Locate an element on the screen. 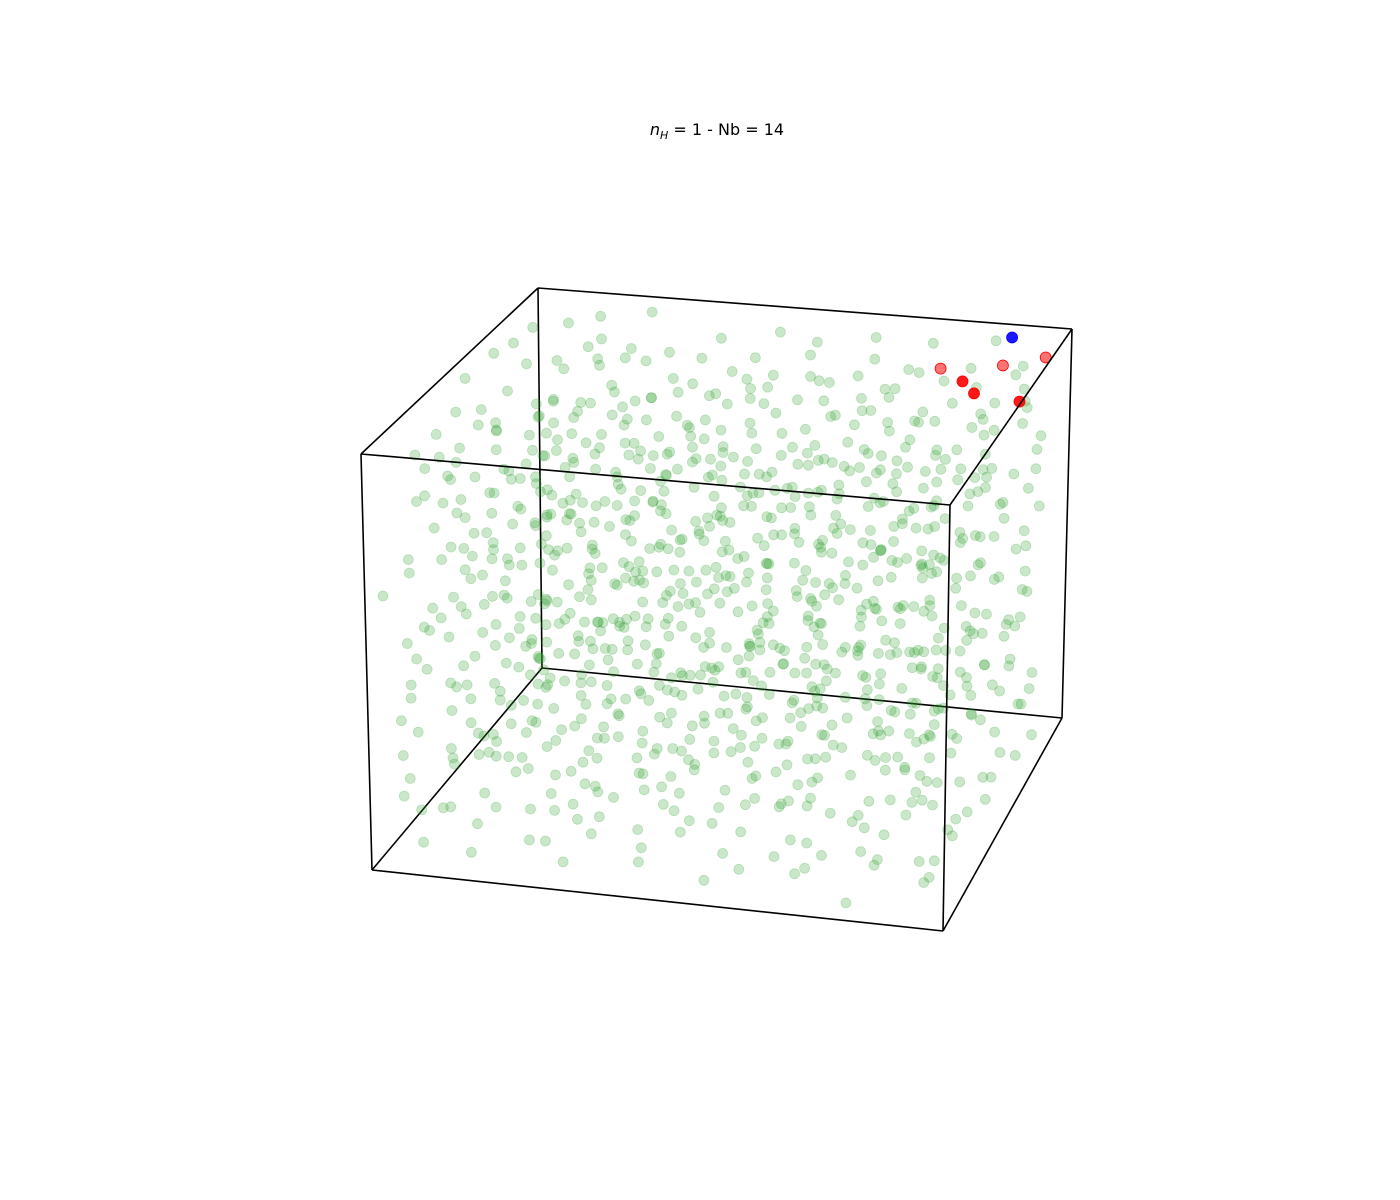 This screenshot has height=1200, width=1400. highlight-red-point is located at coordinates (1003, 365).